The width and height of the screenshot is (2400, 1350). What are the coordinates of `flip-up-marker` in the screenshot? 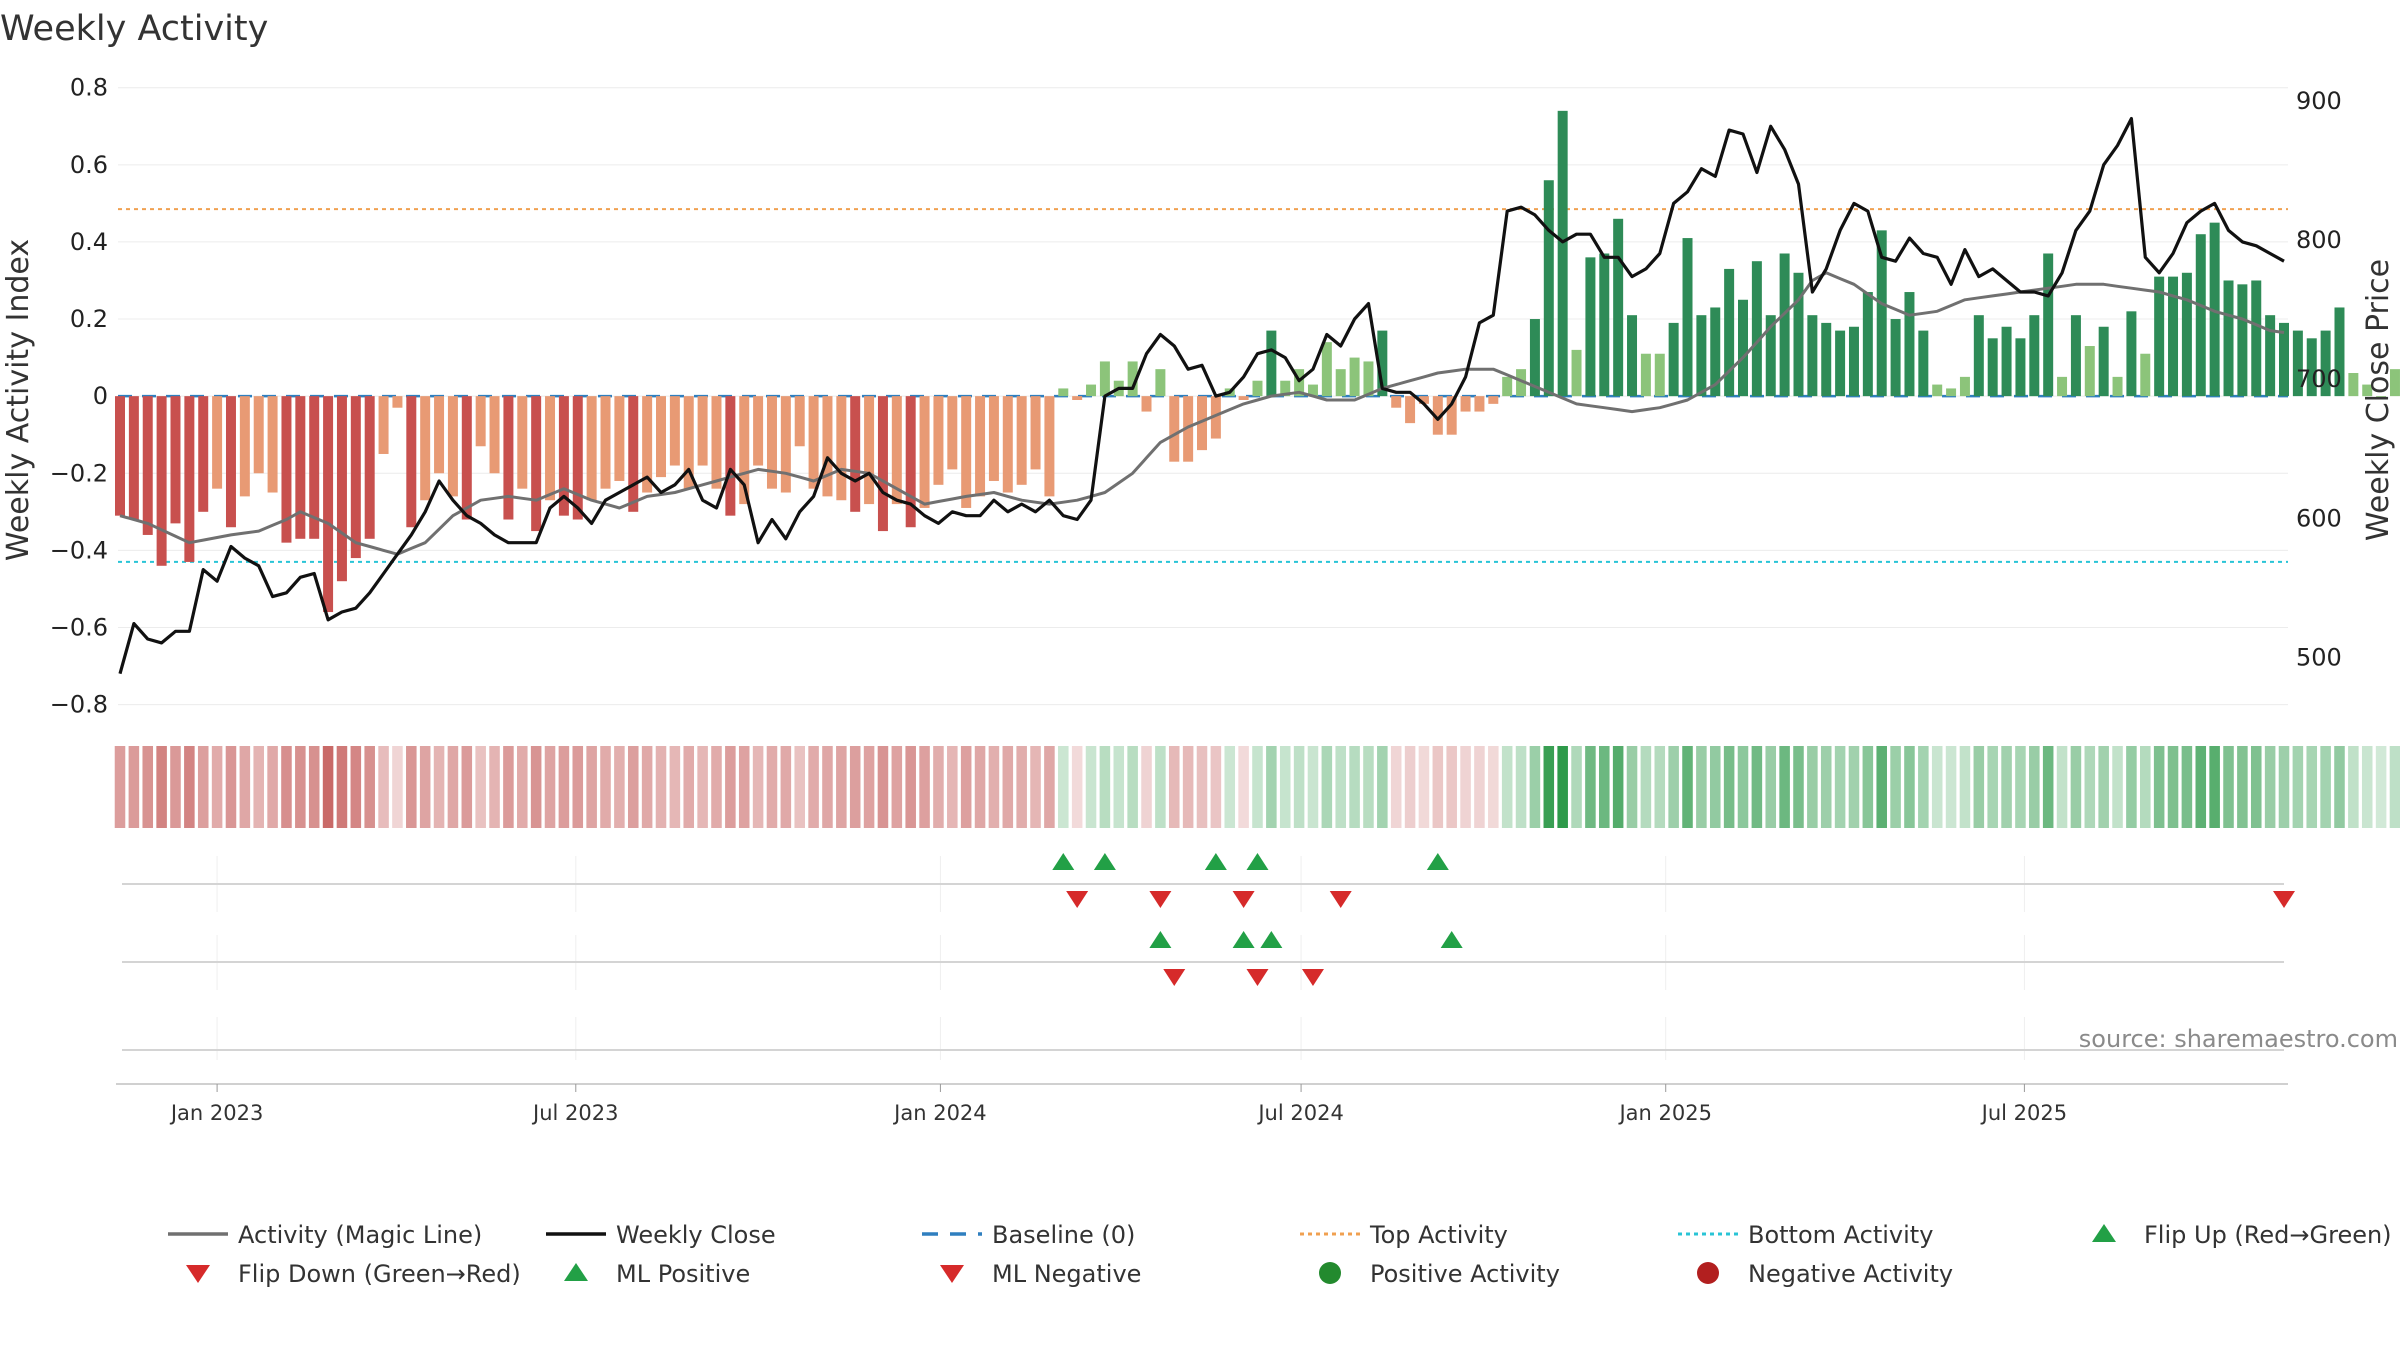 It's located at (1257, 861).